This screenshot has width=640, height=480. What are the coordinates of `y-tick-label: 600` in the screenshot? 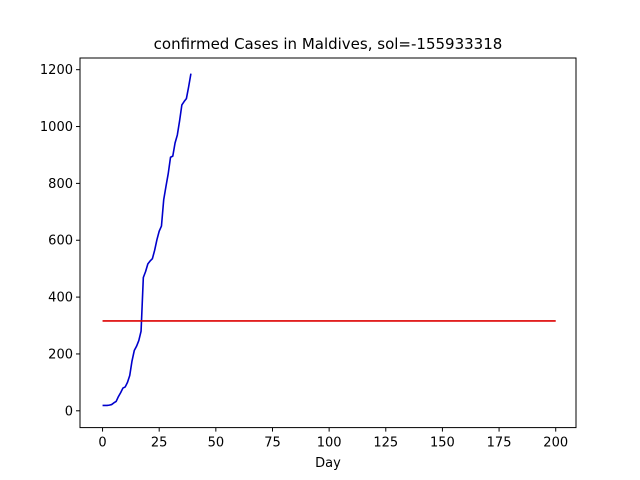 It's located at (60, 241).